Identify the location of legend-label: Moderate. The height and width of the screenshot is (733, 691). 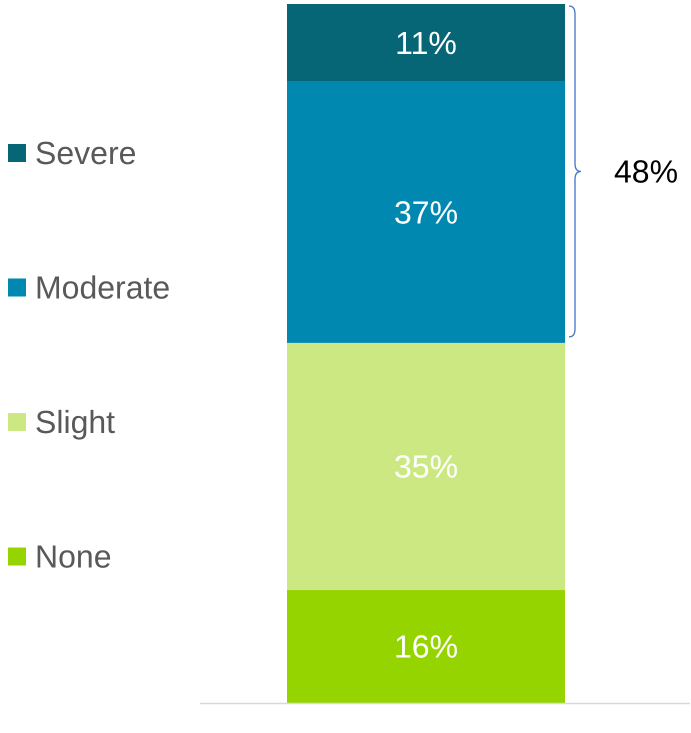
(102, 288).